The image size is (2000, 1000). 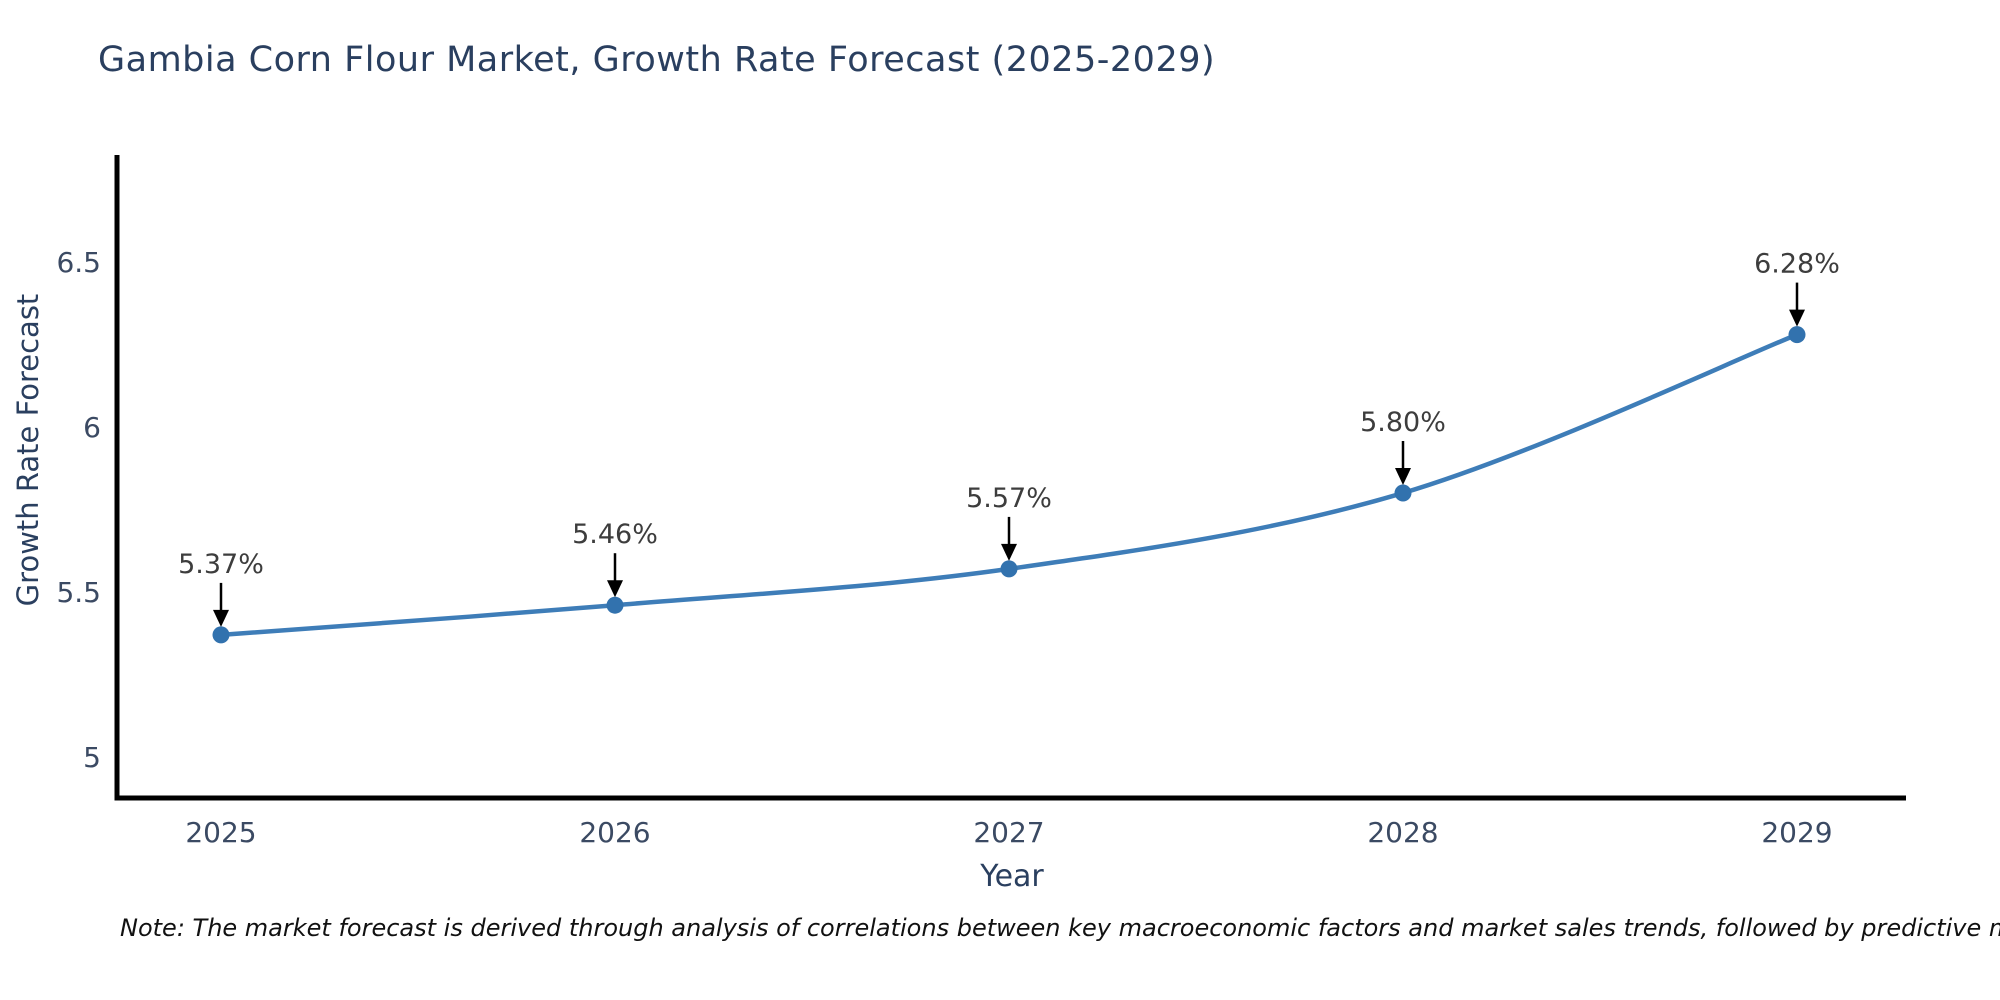 I want to click on data-point-annotation: 5.46%, so click(x=615, y=534).